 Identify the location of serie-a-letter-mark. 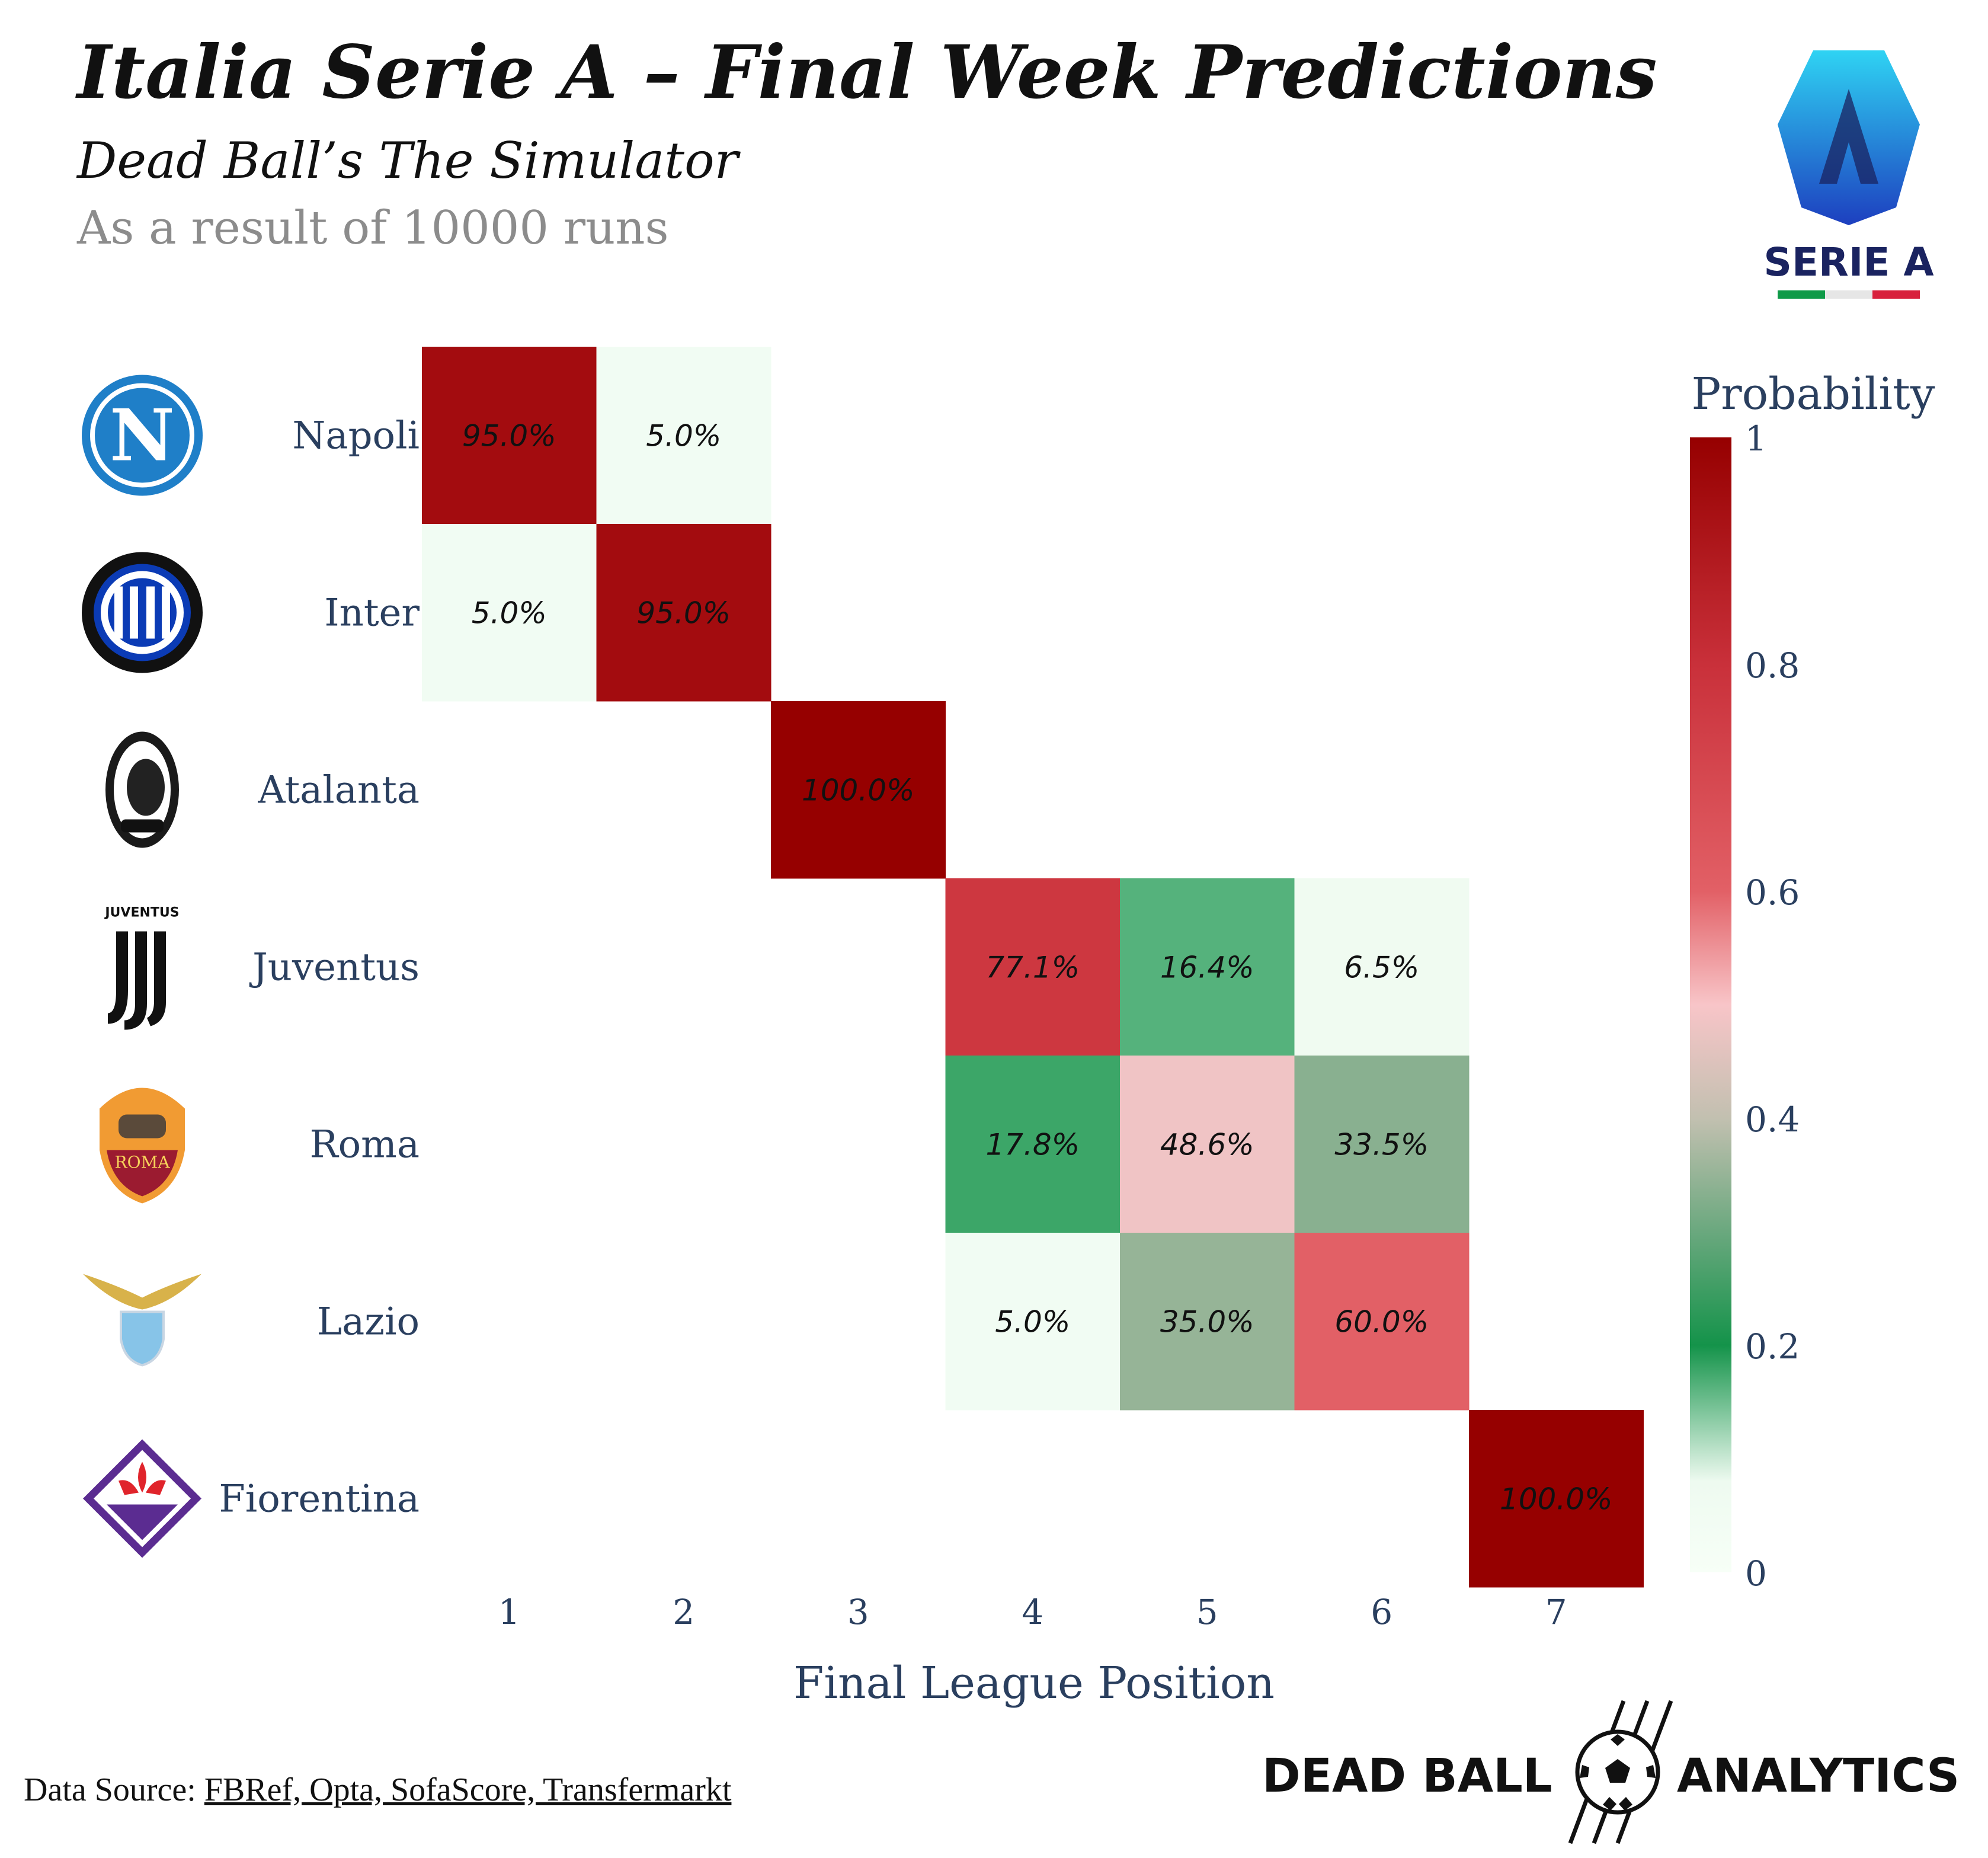
(1848, 136).